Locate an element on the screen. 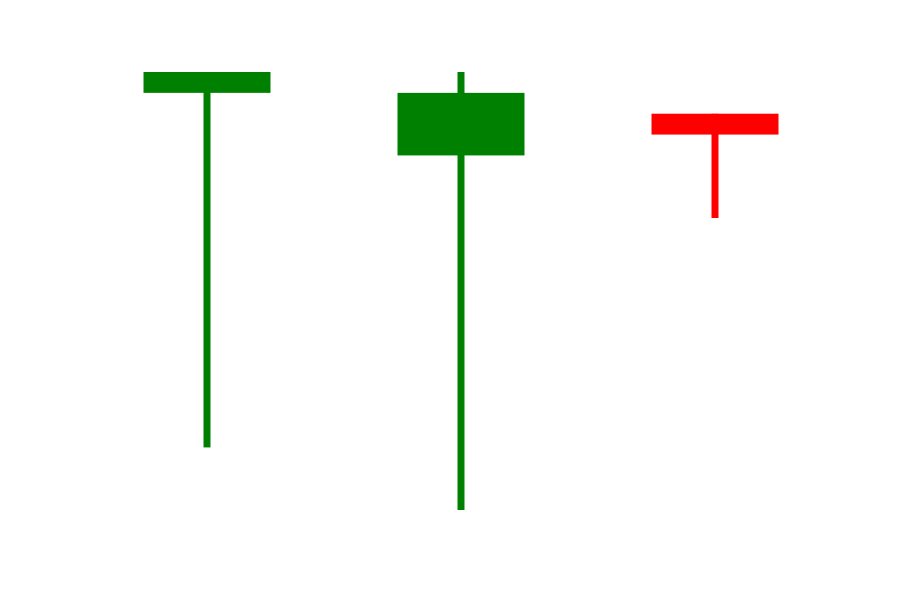 This screenshot has width=900, height=600. candle-1-body is located at coordinates (207, 82).